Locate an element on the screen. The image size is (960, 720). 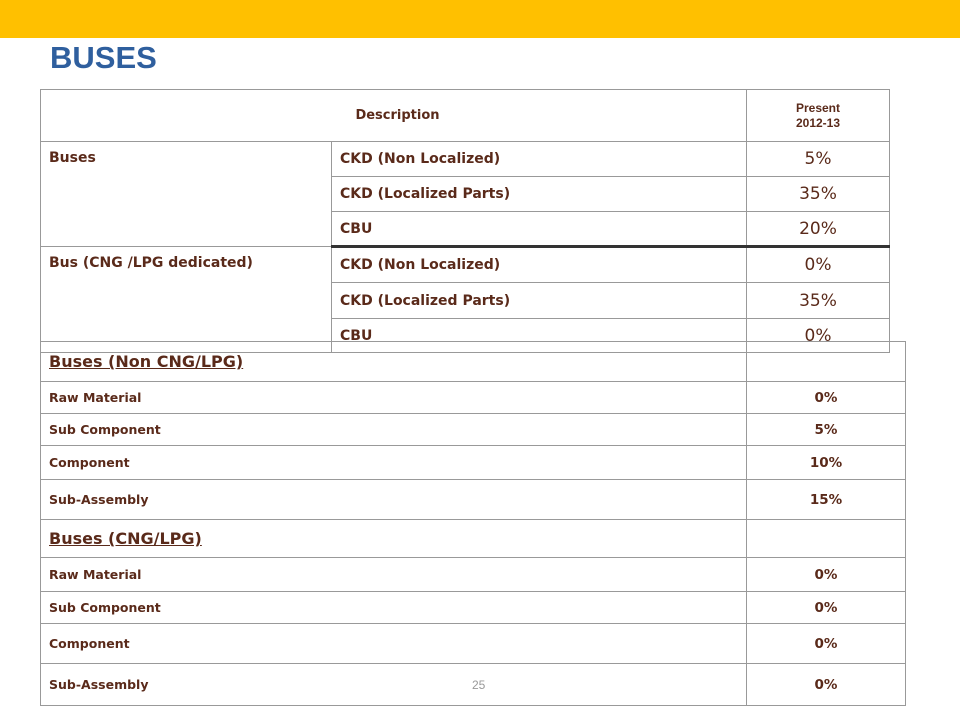
description-header: Description is located at coordinates (393, 115).